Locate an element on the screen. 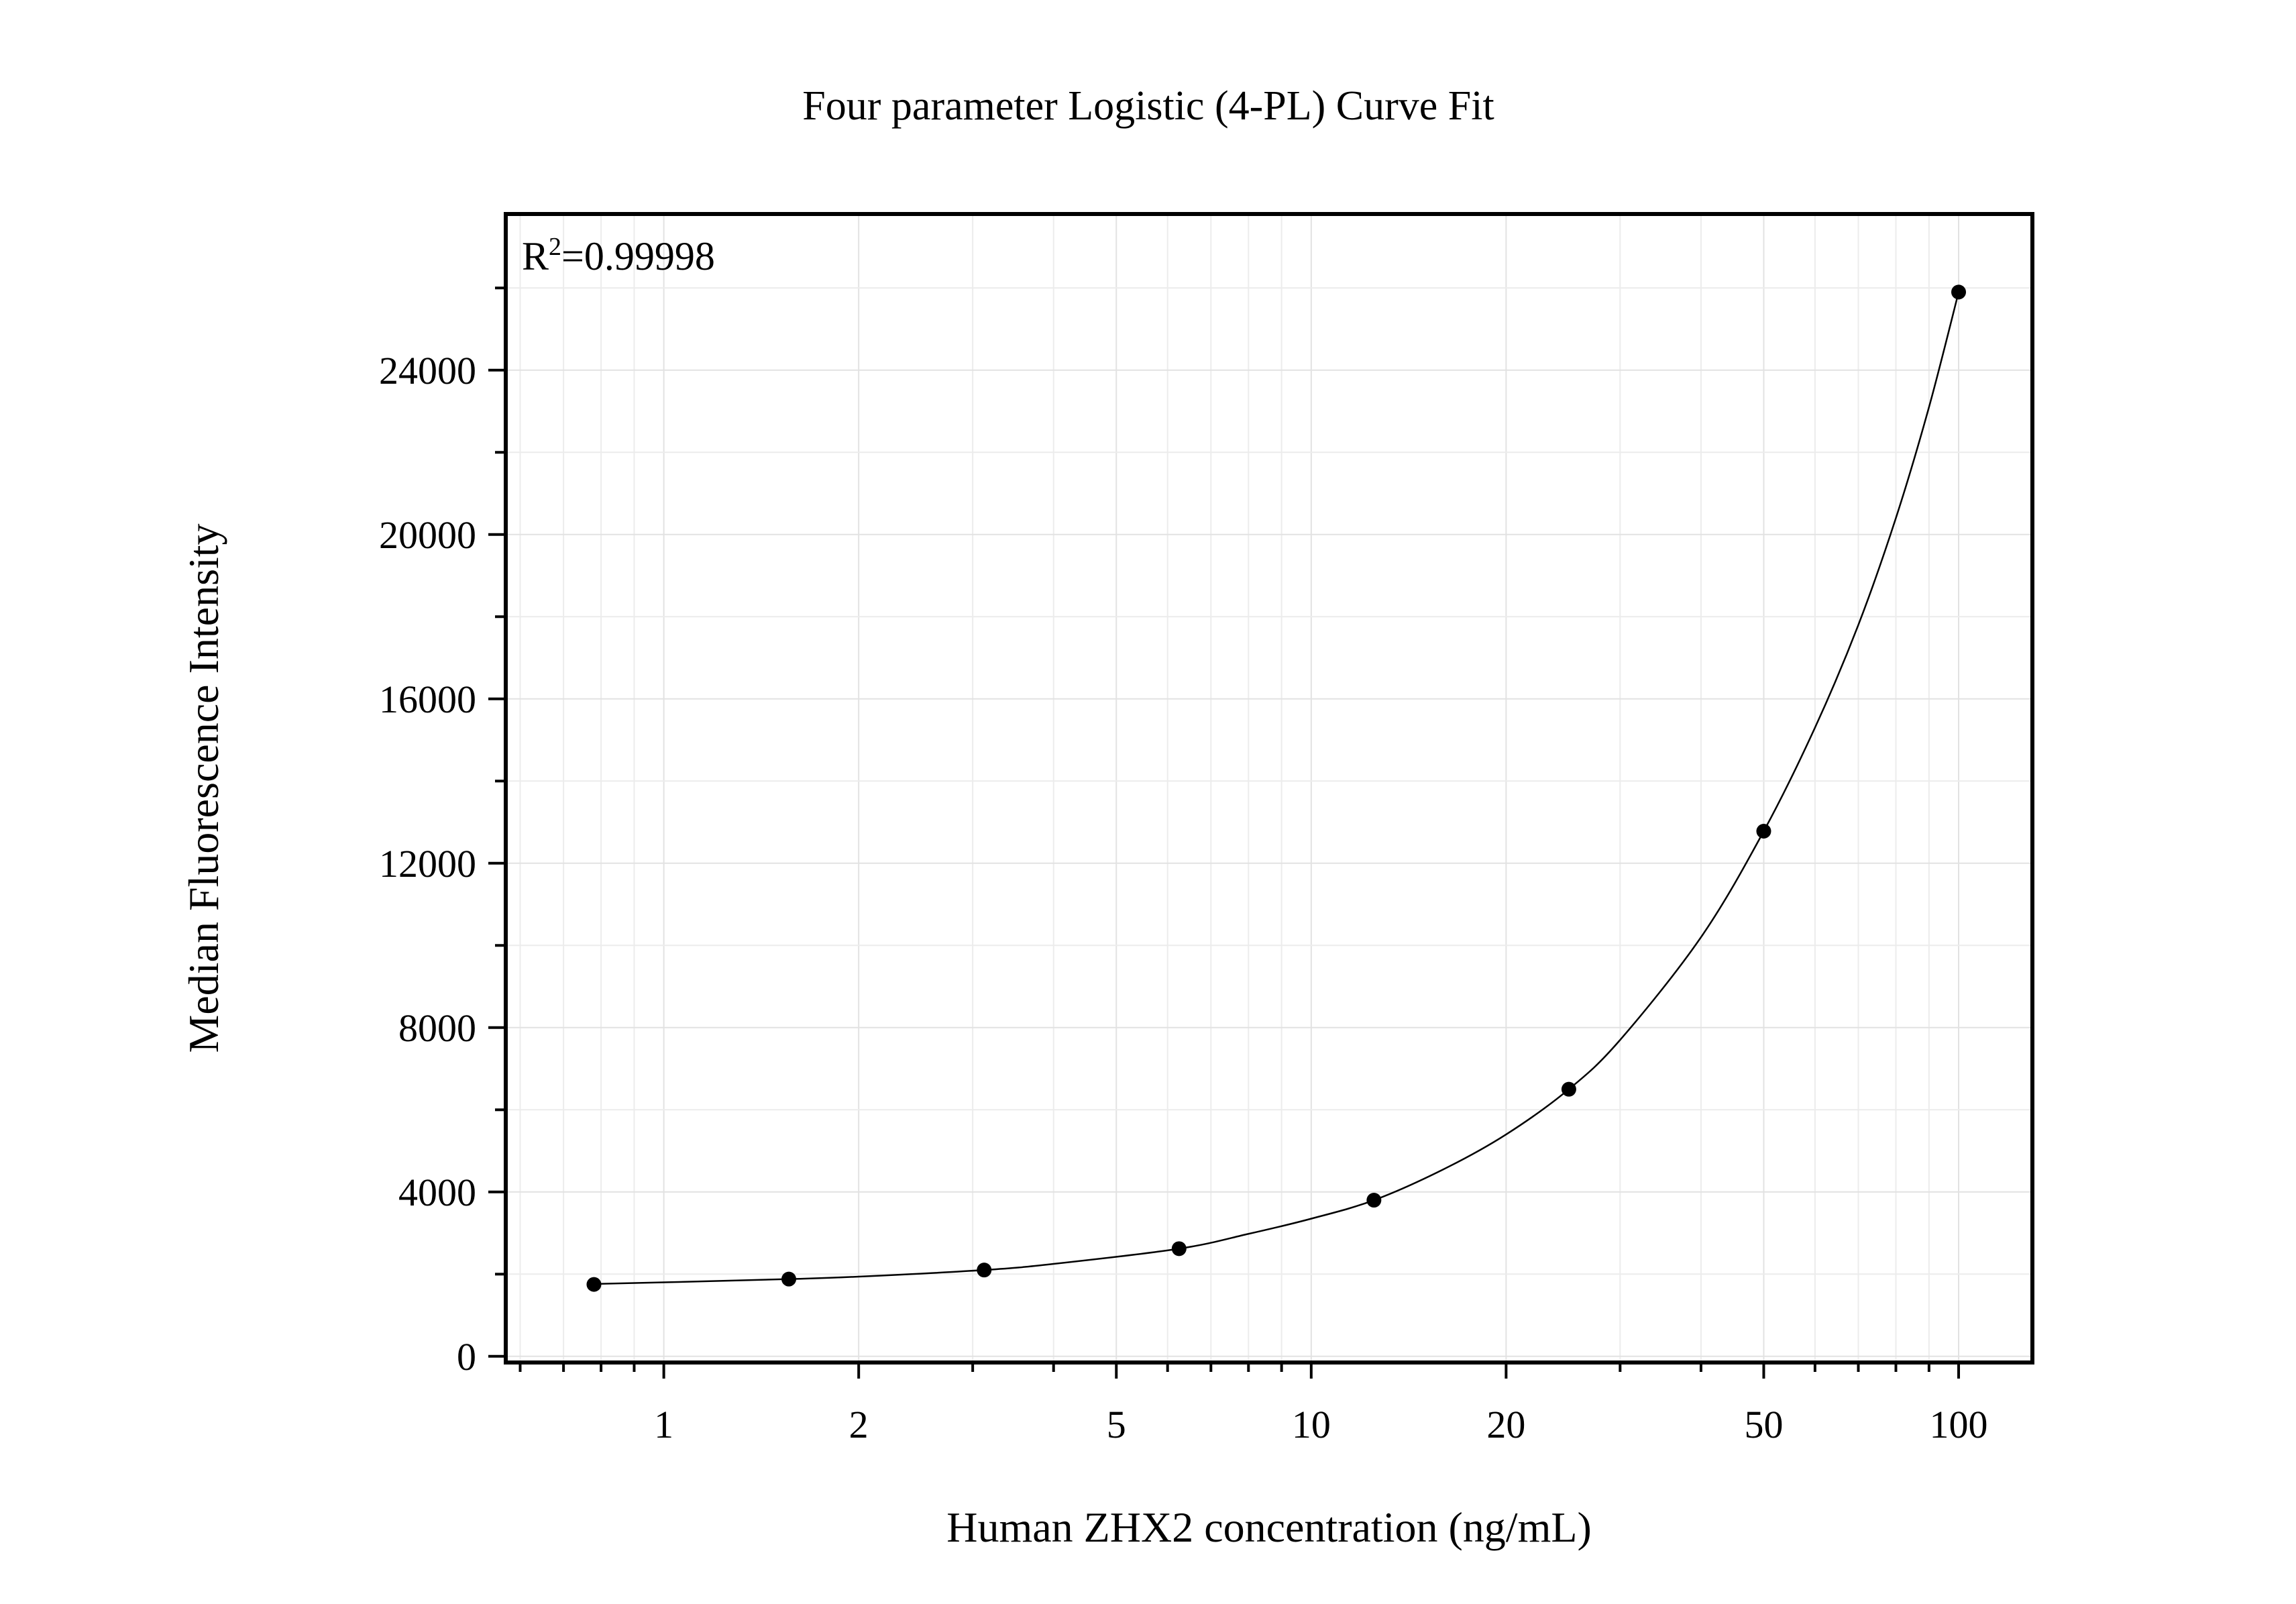  r-squared-value: =0.99998 is located at coordinates (638, 256).